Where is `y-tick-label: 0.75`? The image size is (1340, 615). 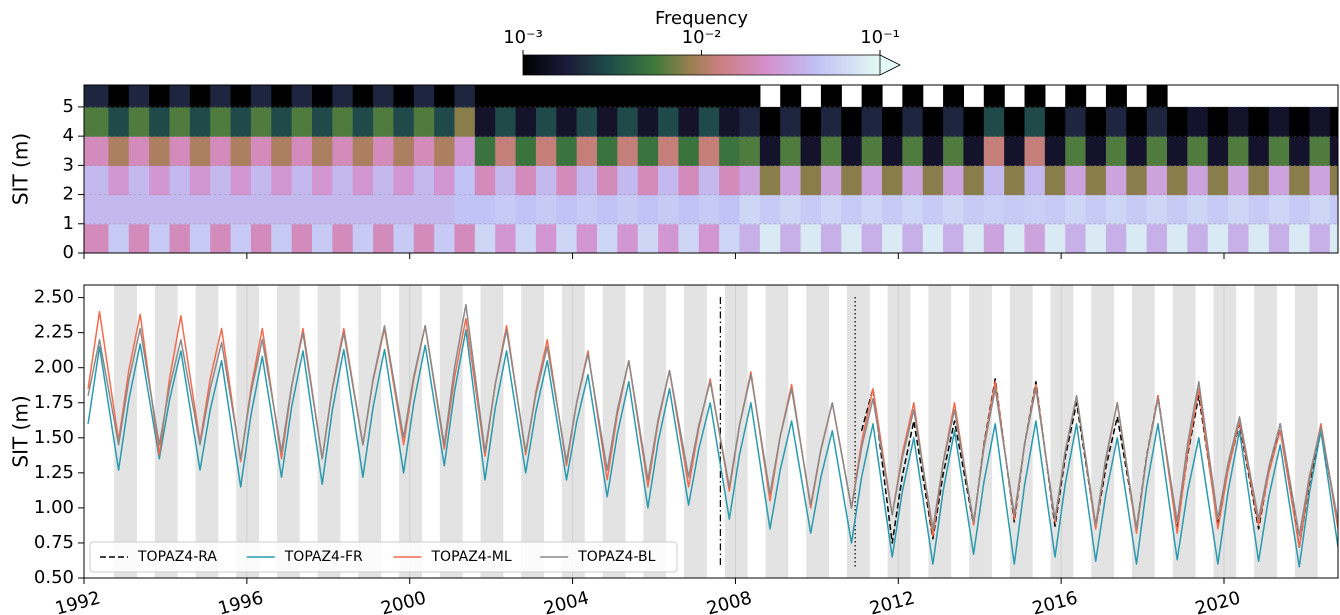 y-tick-label: 0.75 is located at coordinates (54, 542).